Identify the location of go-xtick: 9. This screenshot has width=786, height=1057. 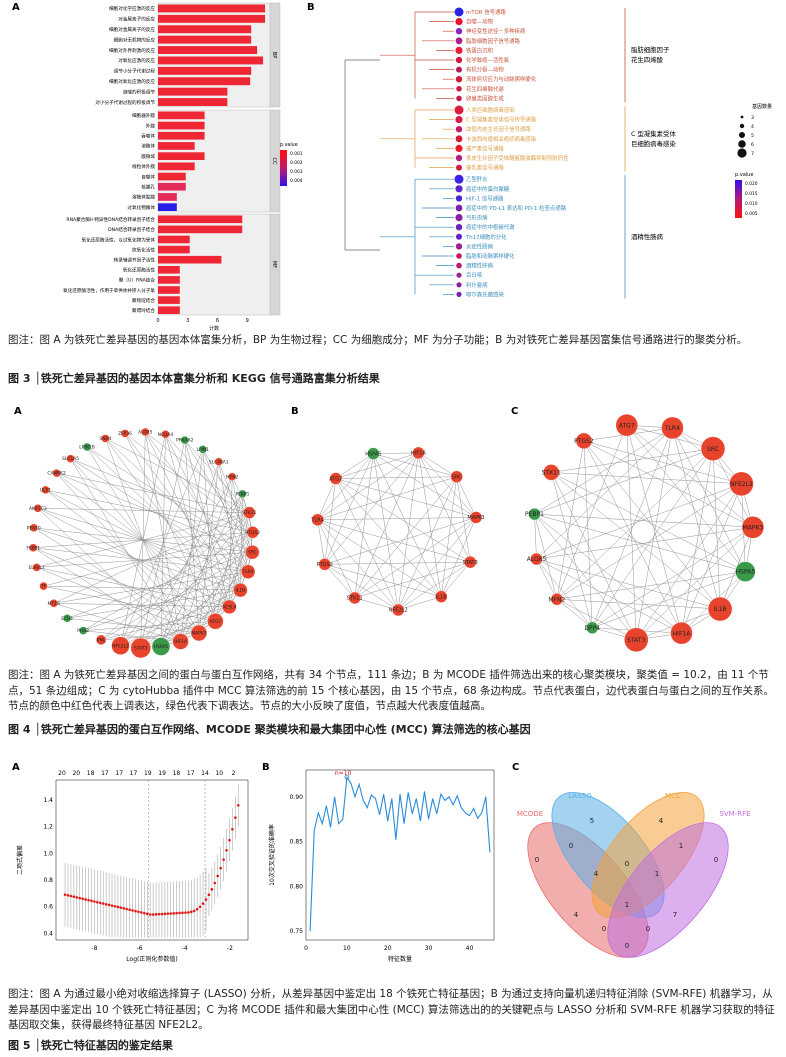
(247, 321).